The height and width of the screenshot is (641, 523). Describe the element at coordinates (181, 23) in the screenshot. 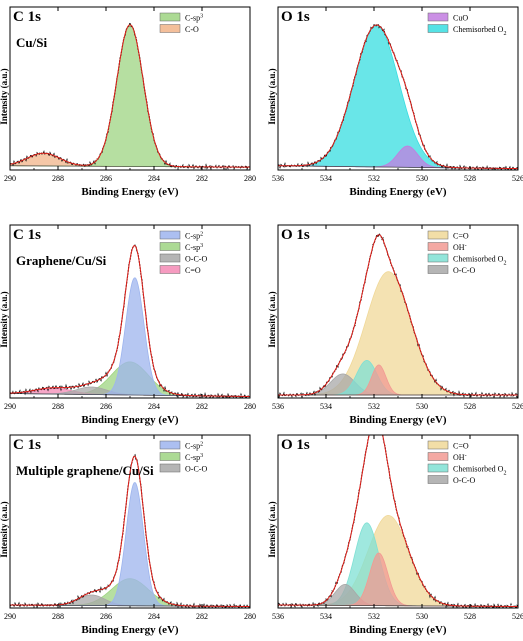

I see `legend: C-sp3 C-O` at that location.